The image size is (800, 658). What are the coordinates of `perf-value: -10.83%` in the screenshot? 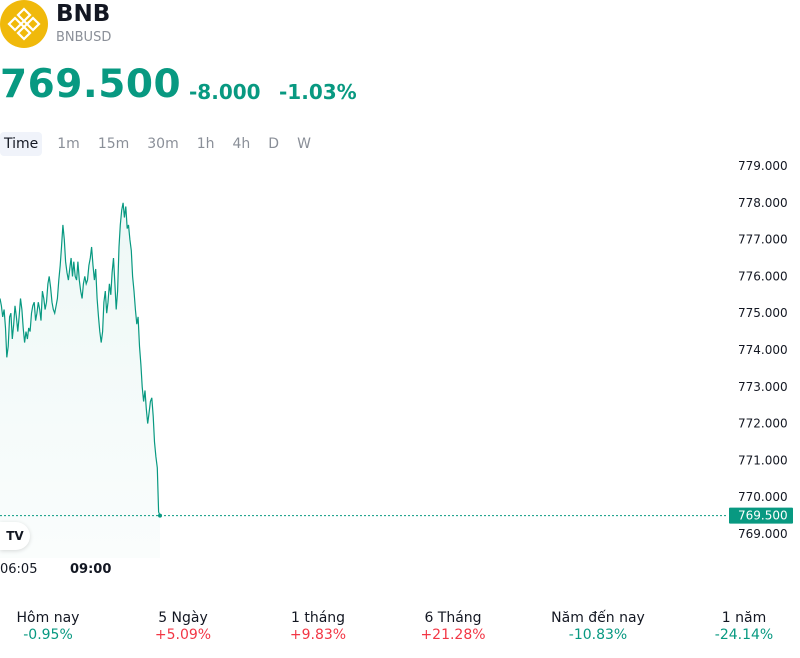 It's located at (598, 635).